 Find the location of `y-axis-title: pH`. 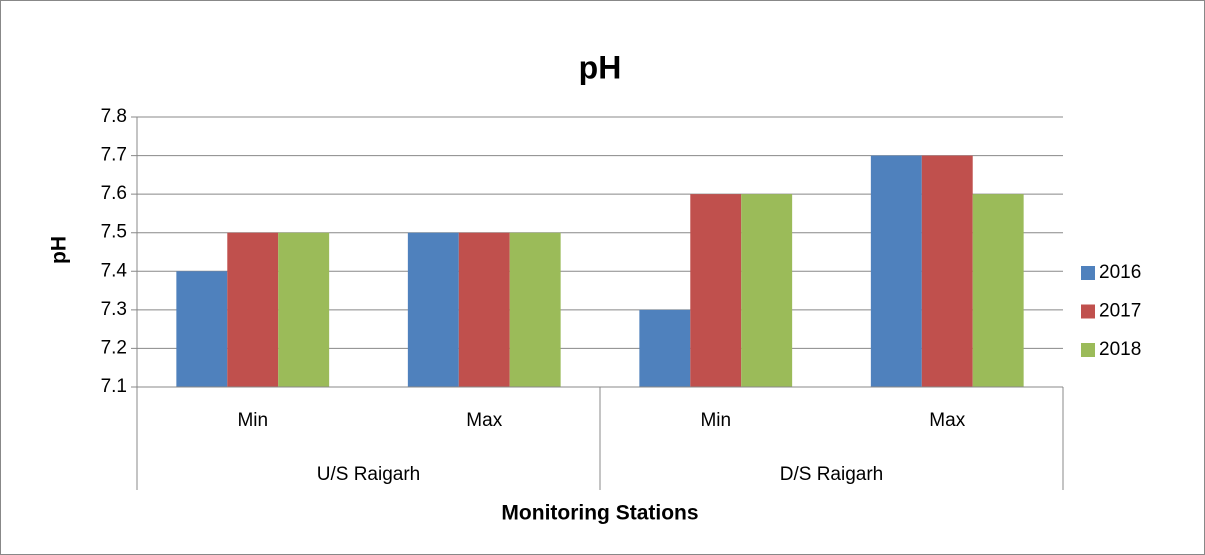

y-axis-title: pH is located at coordinates (59, 250).